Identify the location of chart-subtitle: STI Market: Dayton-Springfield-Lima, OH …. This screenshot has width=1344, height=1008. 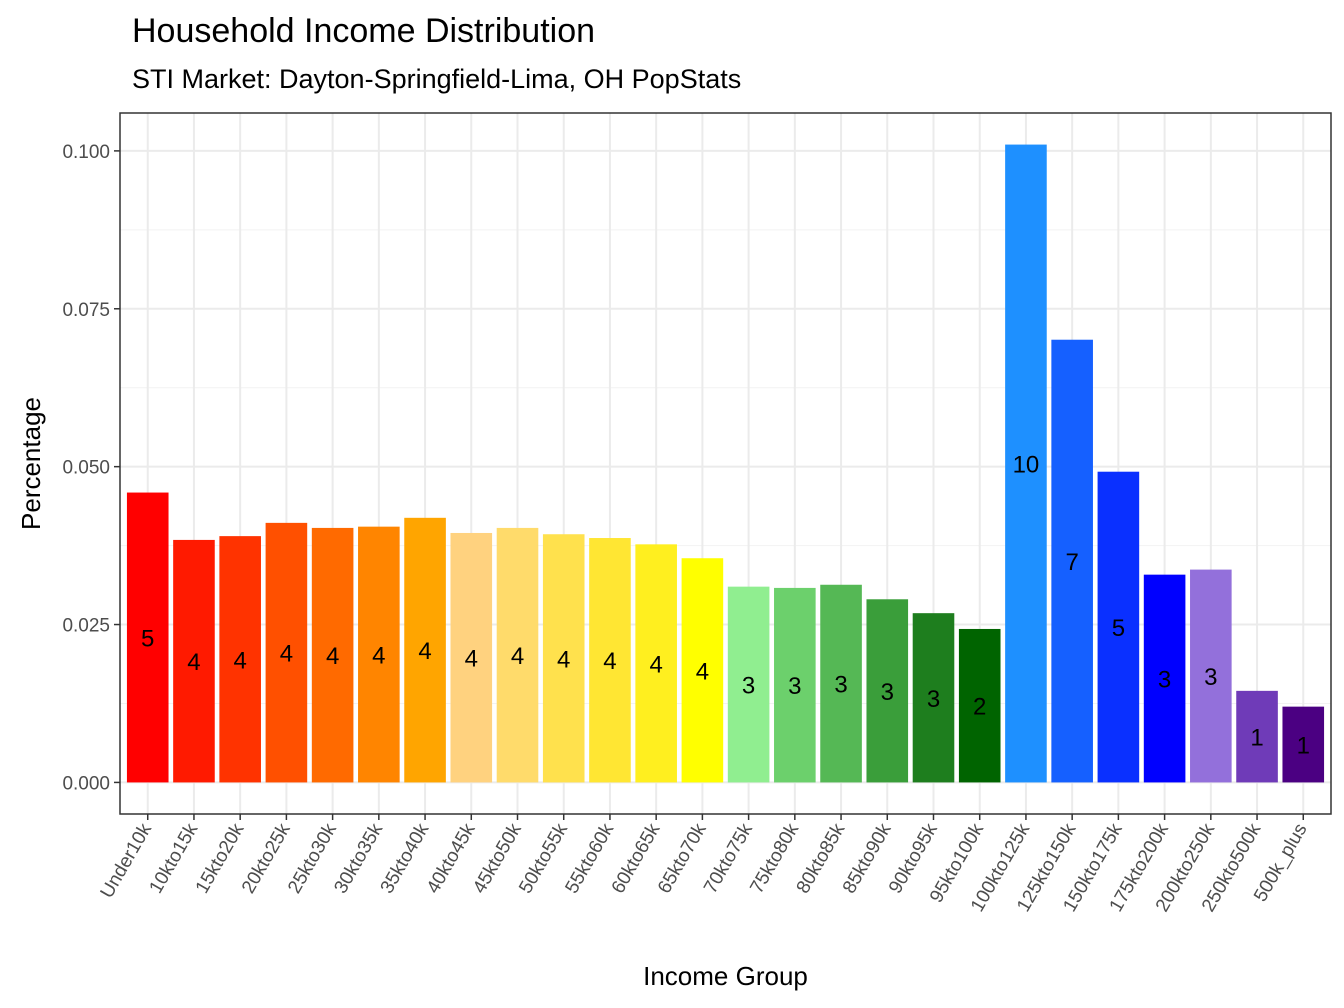
(437, 79).